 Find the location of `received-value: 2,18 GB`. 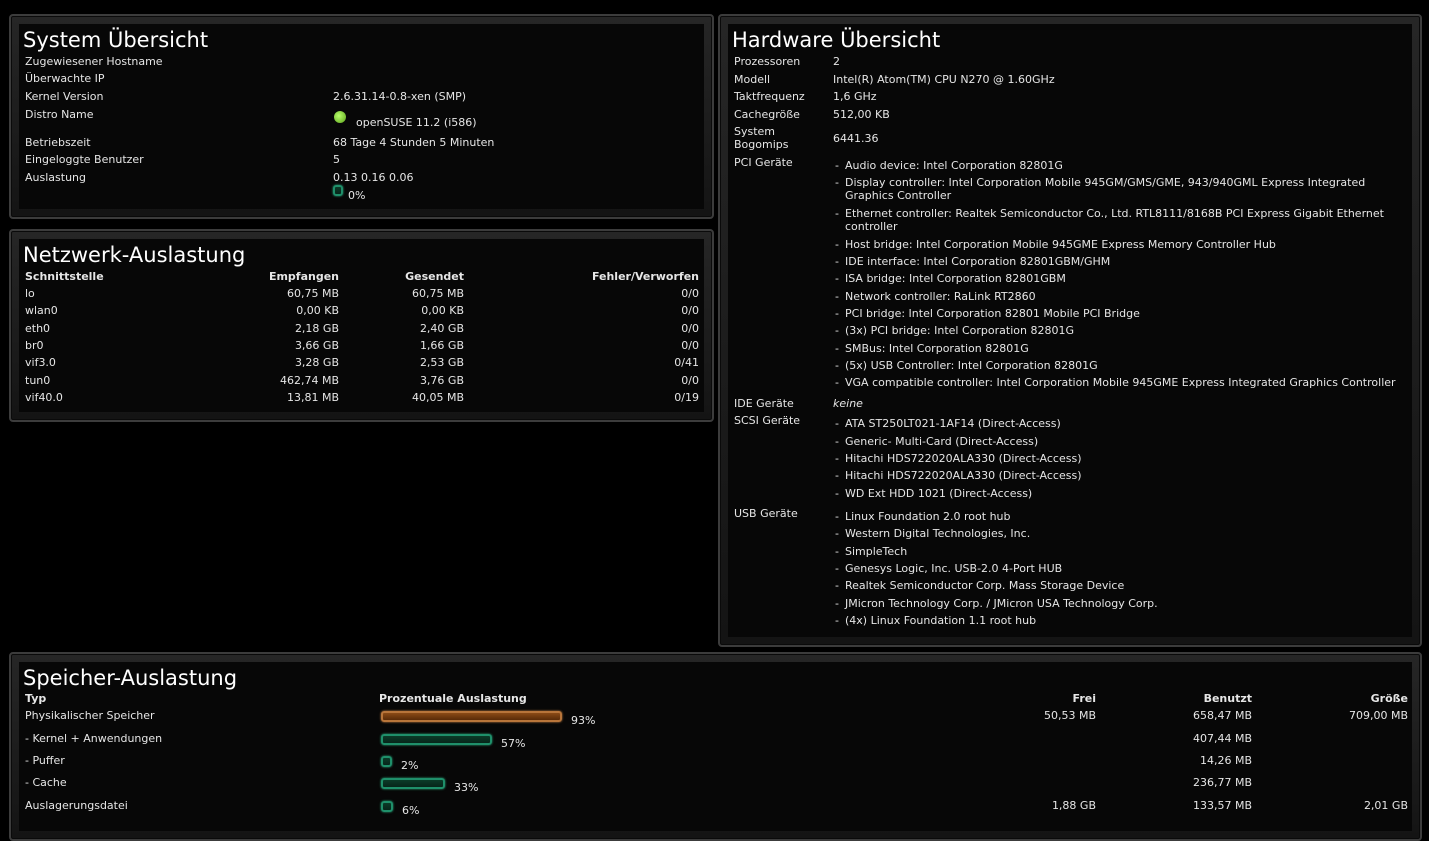

received-value: 2,18 GB is located at coordinates (316, 328).